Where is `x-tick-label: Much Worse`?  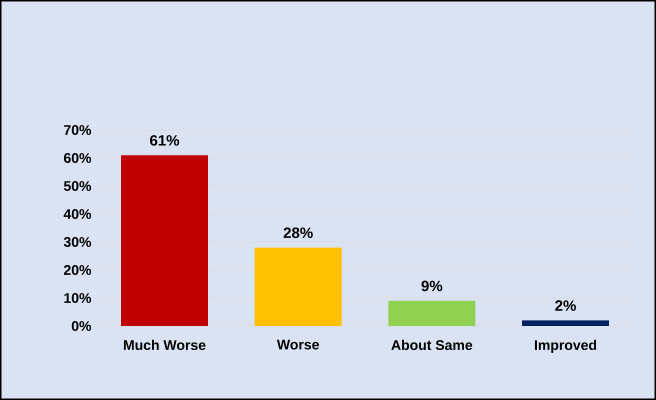
x-tick-label: Much Worse is located at coordinates (165, 345).